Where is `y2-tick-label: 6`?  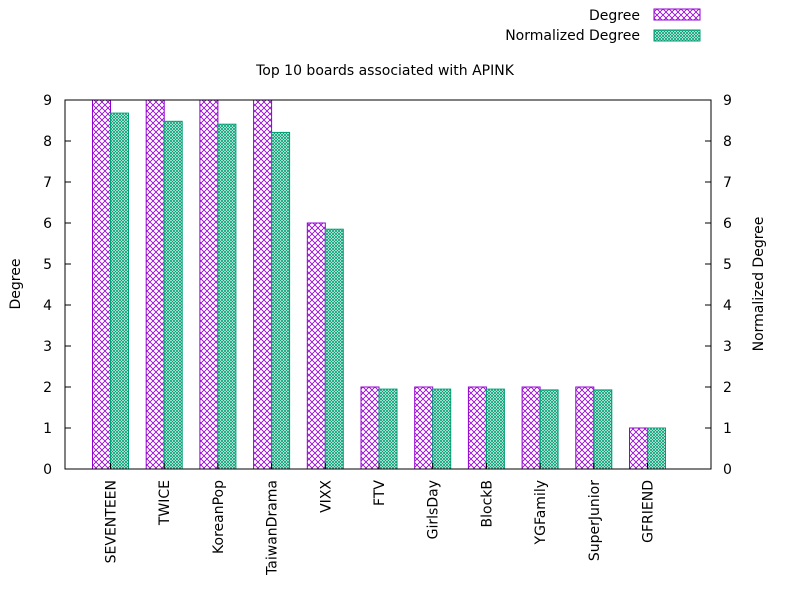
y2-tick-label: 6 is located at coordinates (727, 224).